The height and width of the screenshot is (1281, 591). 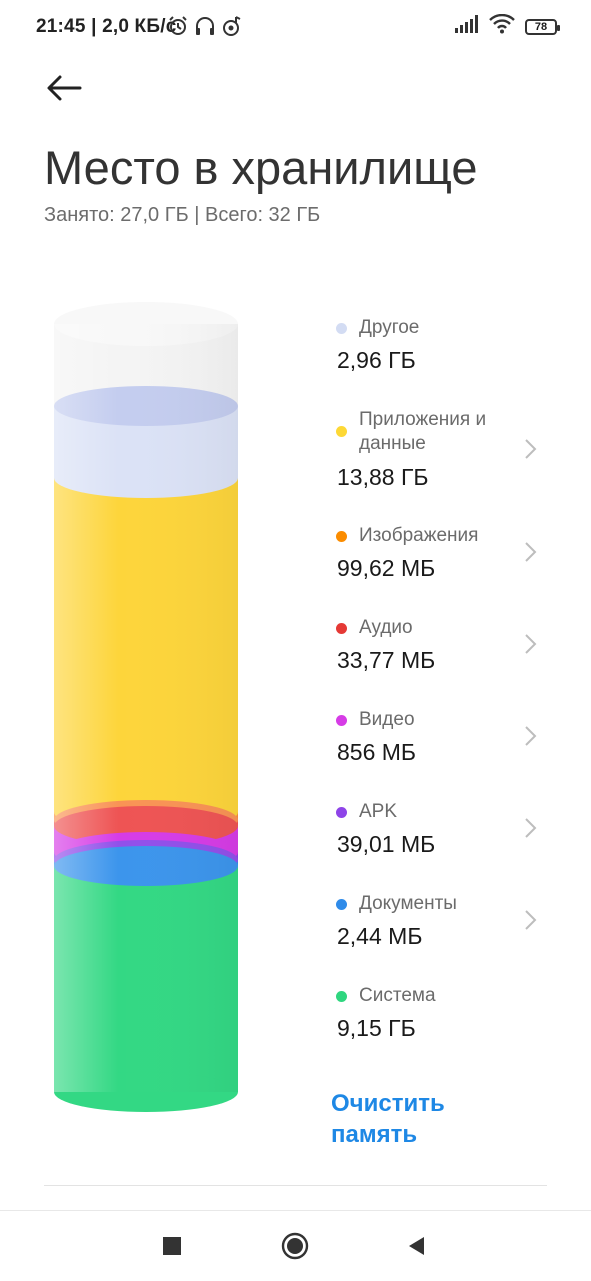 I want to click on square-icon, so click(x=172, y=1246).